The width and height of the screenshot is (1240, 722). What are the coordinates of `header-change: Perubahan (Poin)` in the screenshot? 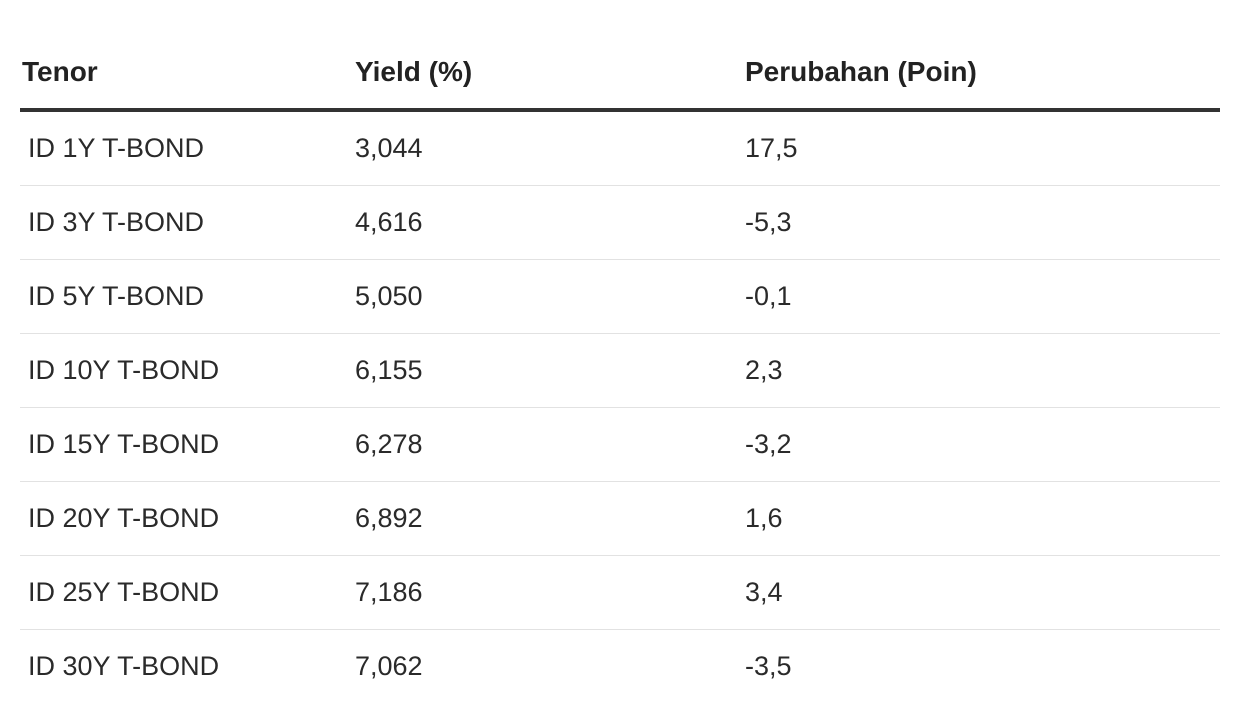 It's located at (982, 74).